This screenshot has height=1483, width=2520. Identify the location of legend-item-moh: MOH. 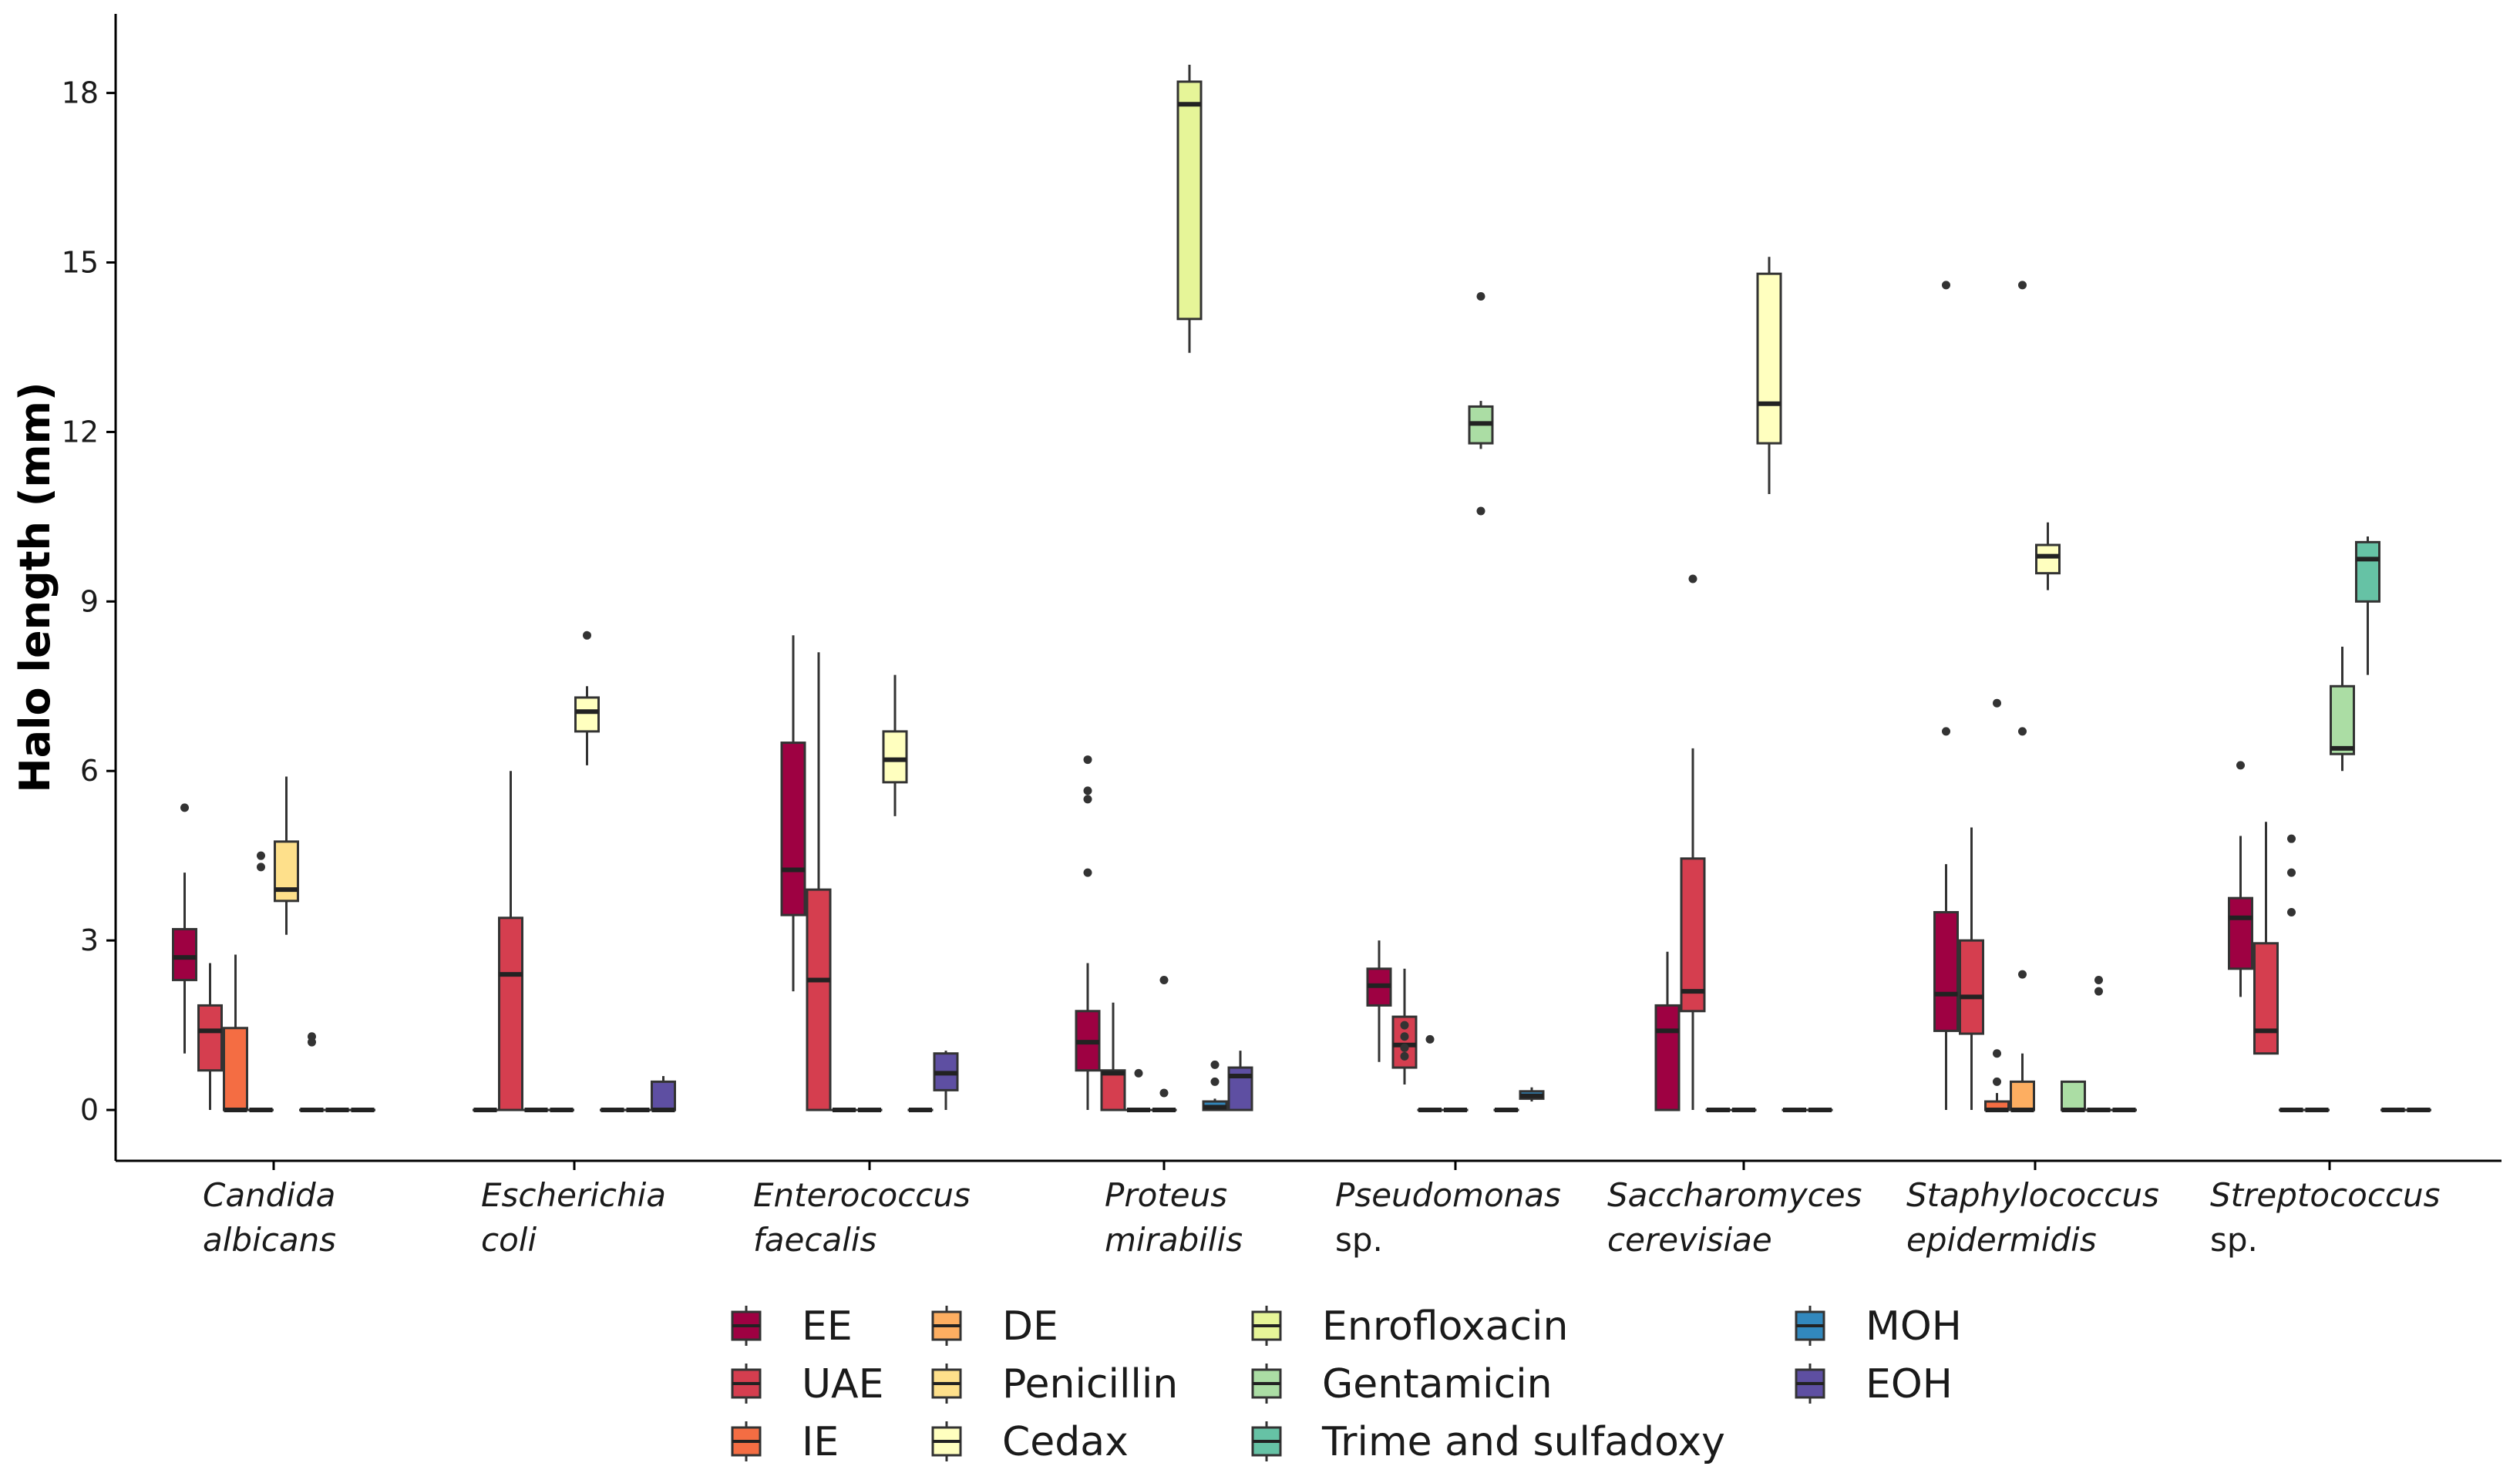
(1879, 1326).